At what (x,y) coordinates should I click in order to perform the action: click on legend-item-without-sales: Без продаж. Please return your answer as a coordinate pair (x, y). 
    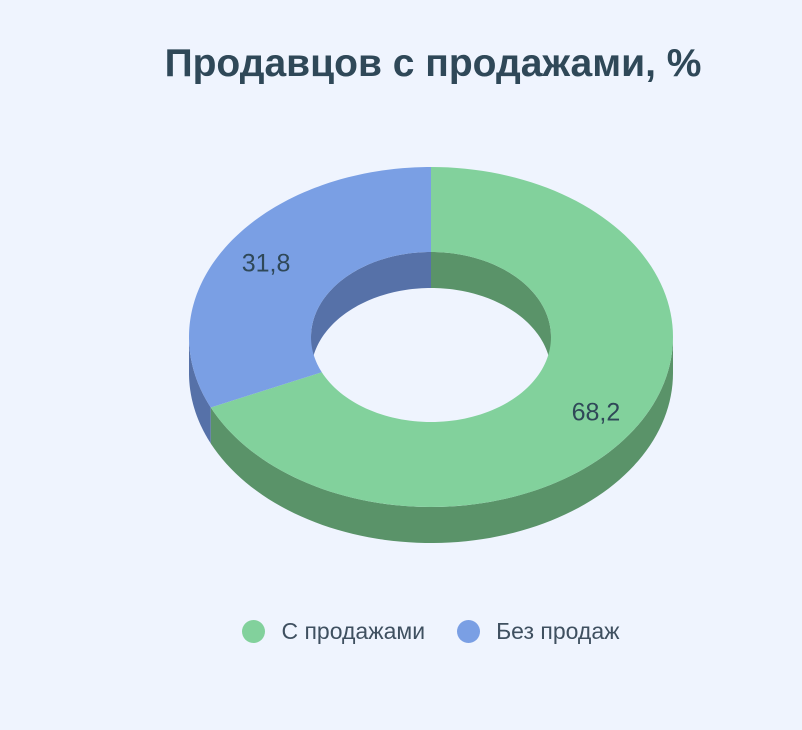
    Looking at the image, I should click on (538, 631).